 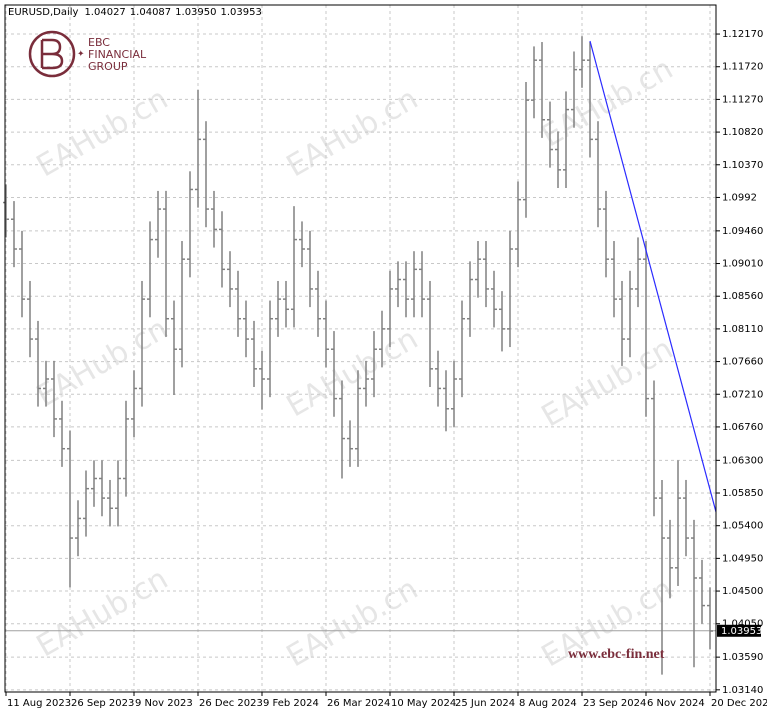 I want to click on x-tick-label: 8 Aug 2024, so click(x=548, y=703).